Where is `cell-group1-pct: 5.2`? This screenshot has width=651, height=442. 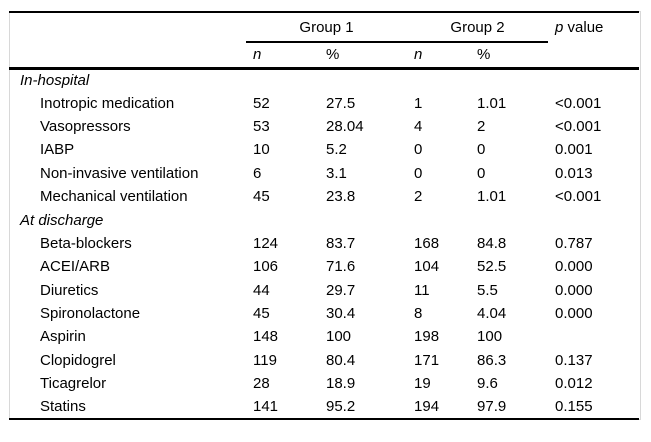 cell-group1-pct: 5.2 is located at coordinates (336, 150).